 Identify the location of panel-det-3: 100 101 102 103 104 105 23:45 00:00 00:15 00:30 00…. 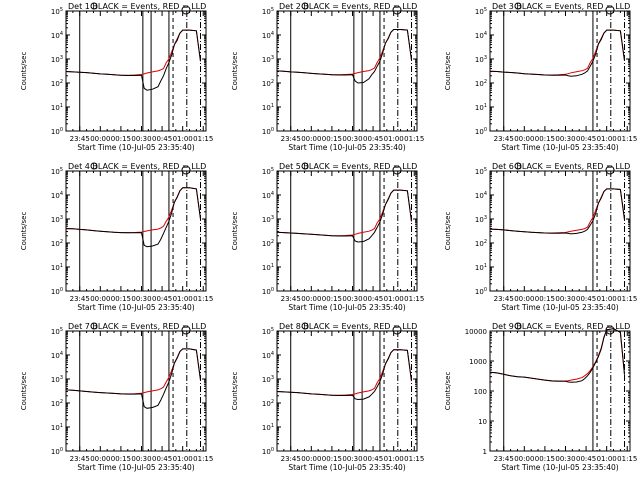
(540, 77).